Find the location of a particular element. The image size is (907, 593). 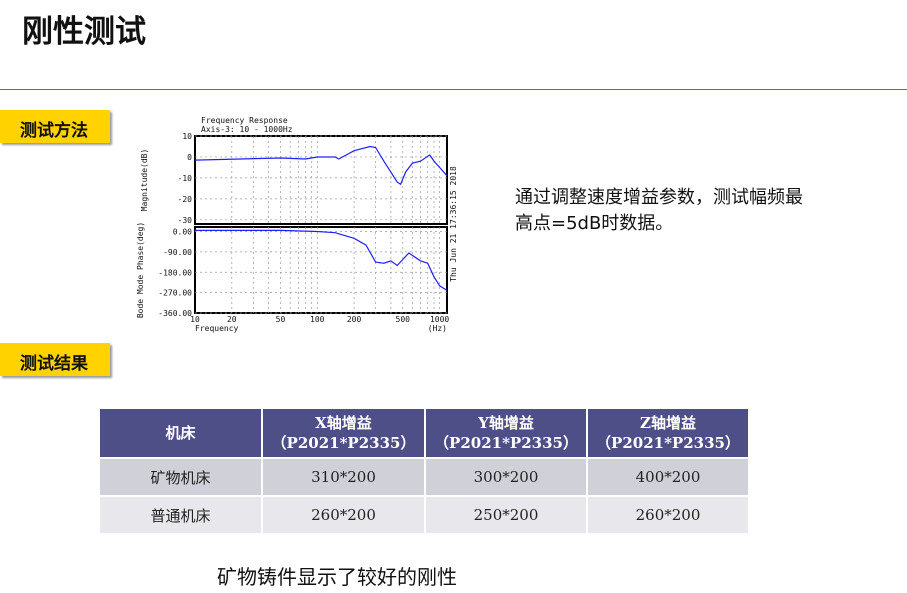

header-z-gain: Z轴增益 （P2021*P2335） is located at coordinates (668, 433).